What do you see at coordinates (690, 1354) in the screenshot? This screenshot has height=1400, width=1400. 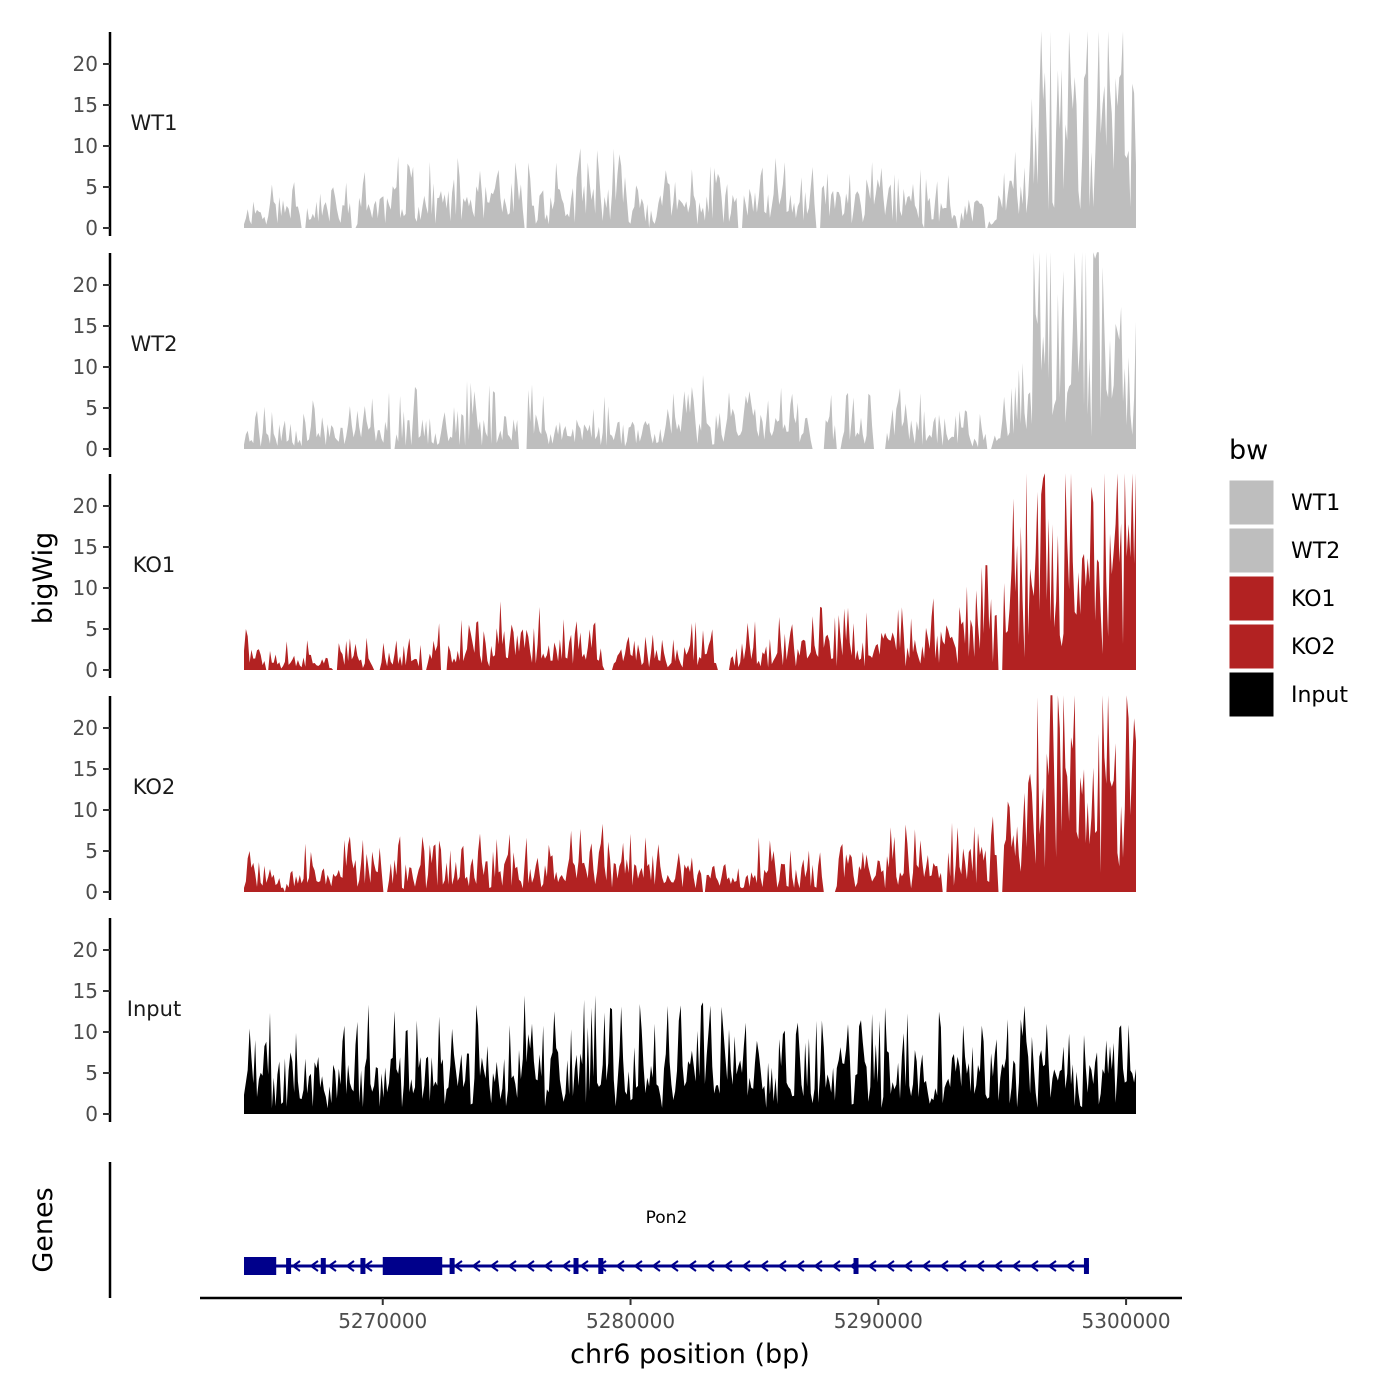 I see `x-axis-title: chr6 position (bp)` at bounding box center [690, 1354].